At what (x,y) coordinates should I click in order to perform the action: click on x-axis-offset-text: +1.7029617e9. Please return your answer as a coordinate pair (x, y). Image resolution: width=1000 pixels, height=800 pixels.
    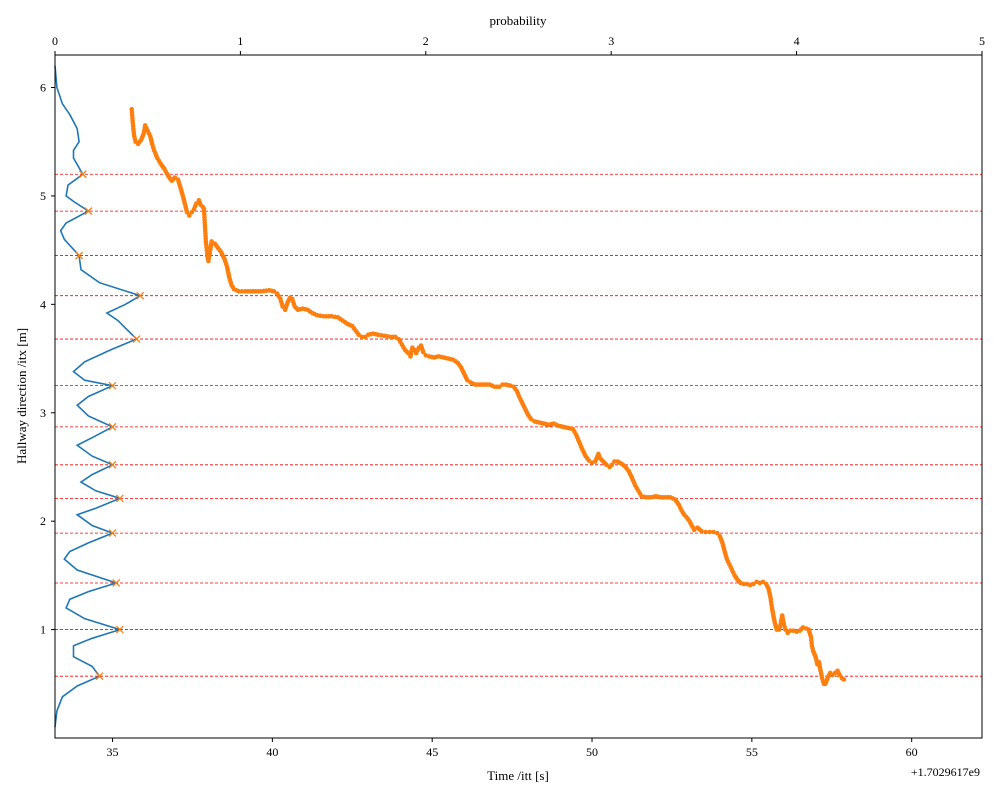
    Looking at the image, I should click on (945, 772).